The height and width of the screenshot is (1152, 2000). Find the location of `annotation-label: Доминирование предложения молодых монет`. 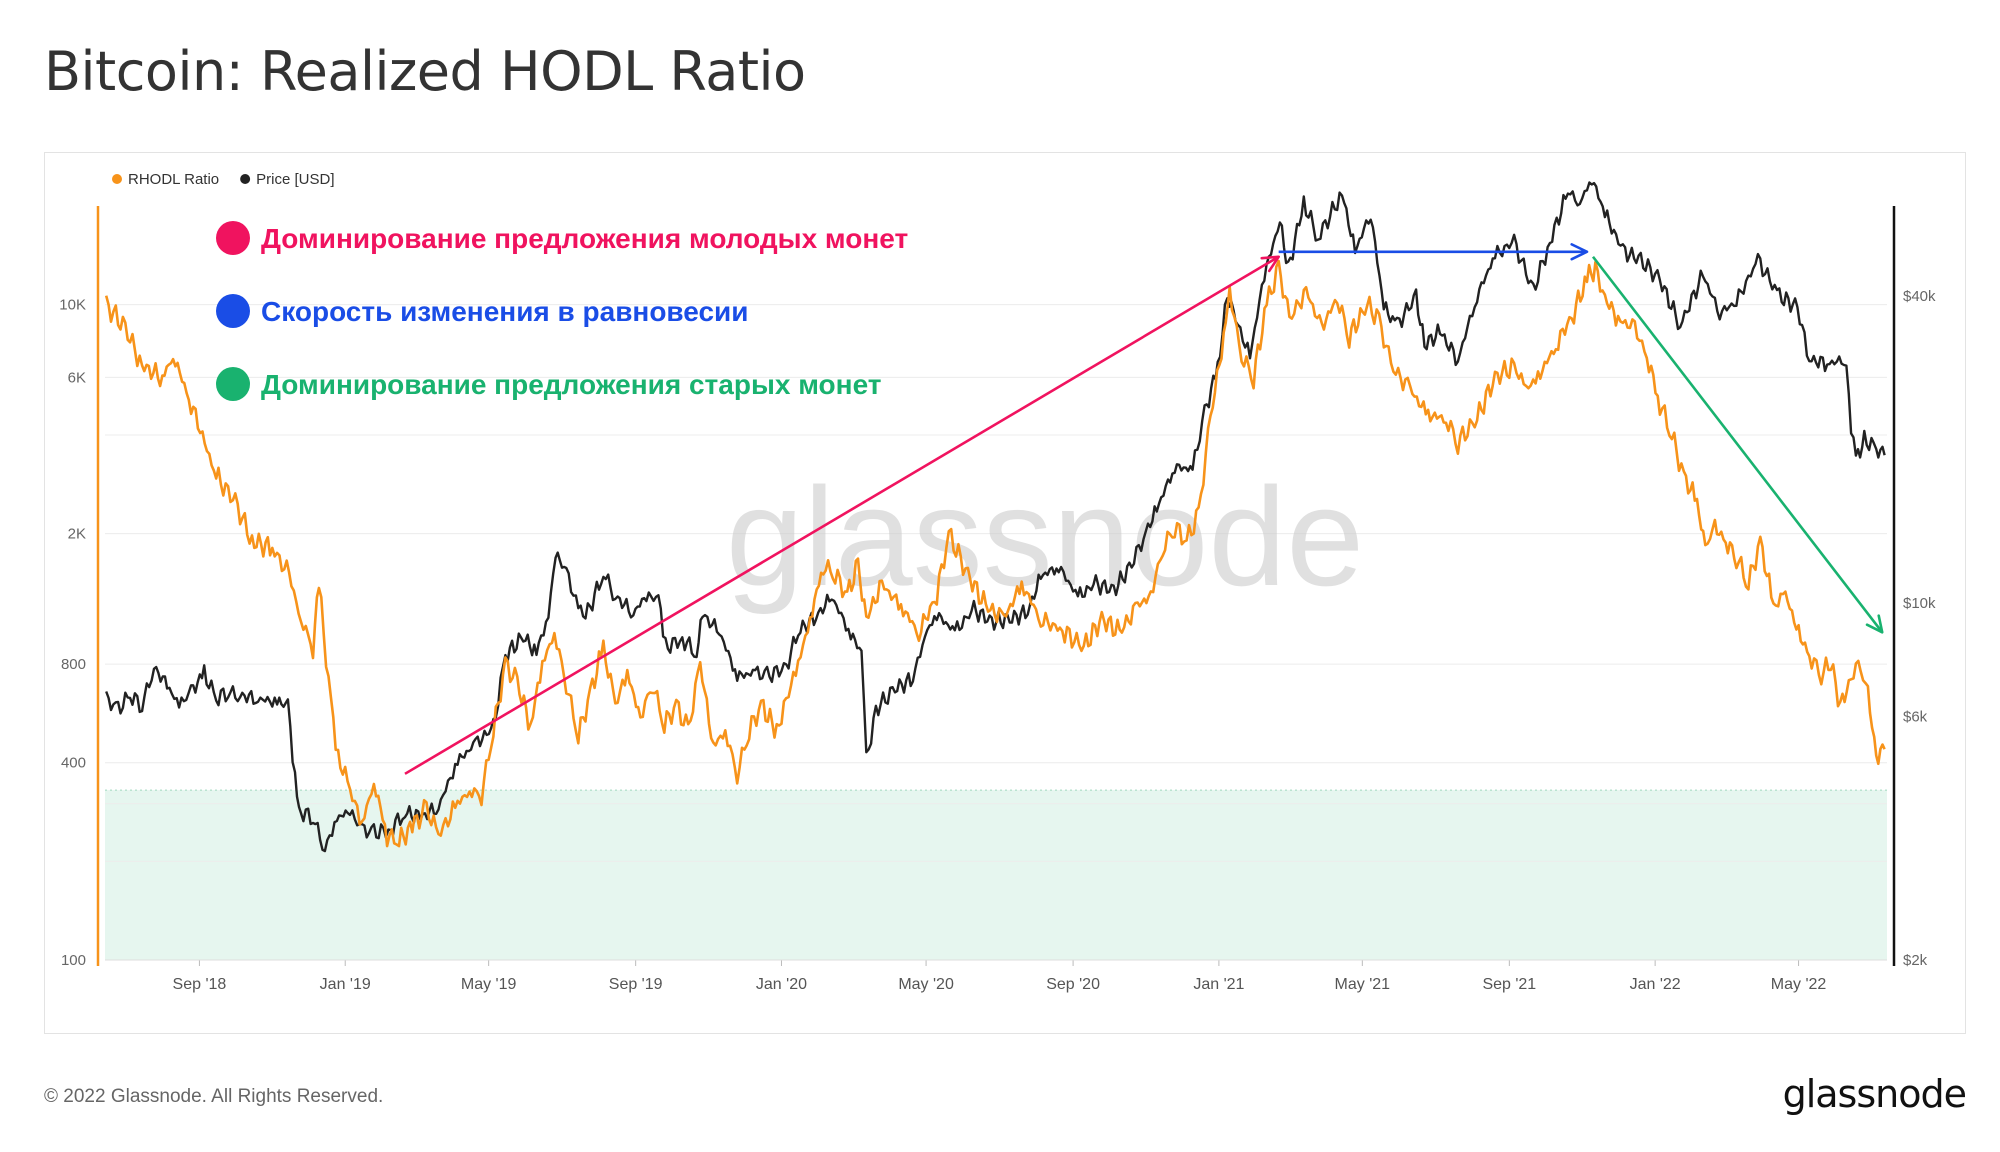

annotation-label: Доминирование предложения молодых монет is located at coordinates (584, 238).